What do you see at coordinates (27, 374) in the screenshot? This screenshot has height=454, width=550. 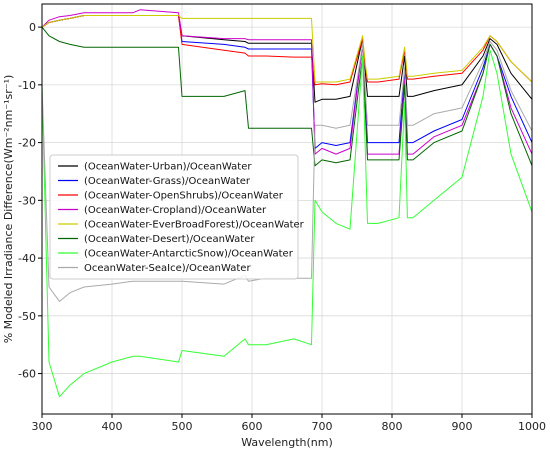 I see `y-tick-label: -60` at bounding box center [27, 374].